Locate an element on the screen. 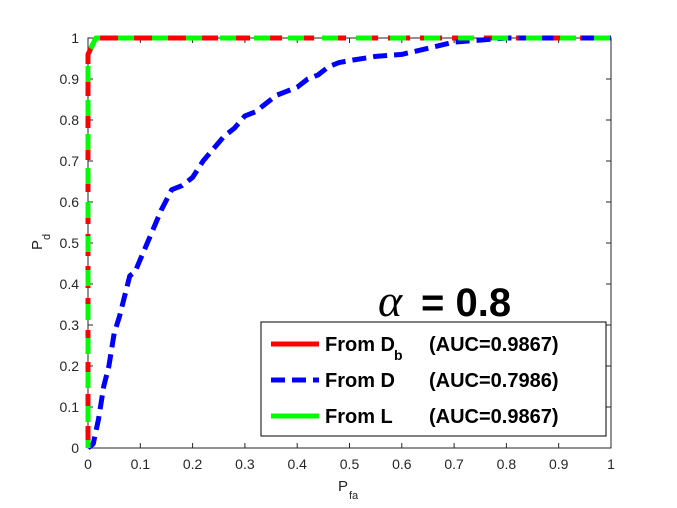 Image resolution: width=677 pixels, height=508 pixels. x-tick-label: 0.6 is located at coordinates (402, 464).